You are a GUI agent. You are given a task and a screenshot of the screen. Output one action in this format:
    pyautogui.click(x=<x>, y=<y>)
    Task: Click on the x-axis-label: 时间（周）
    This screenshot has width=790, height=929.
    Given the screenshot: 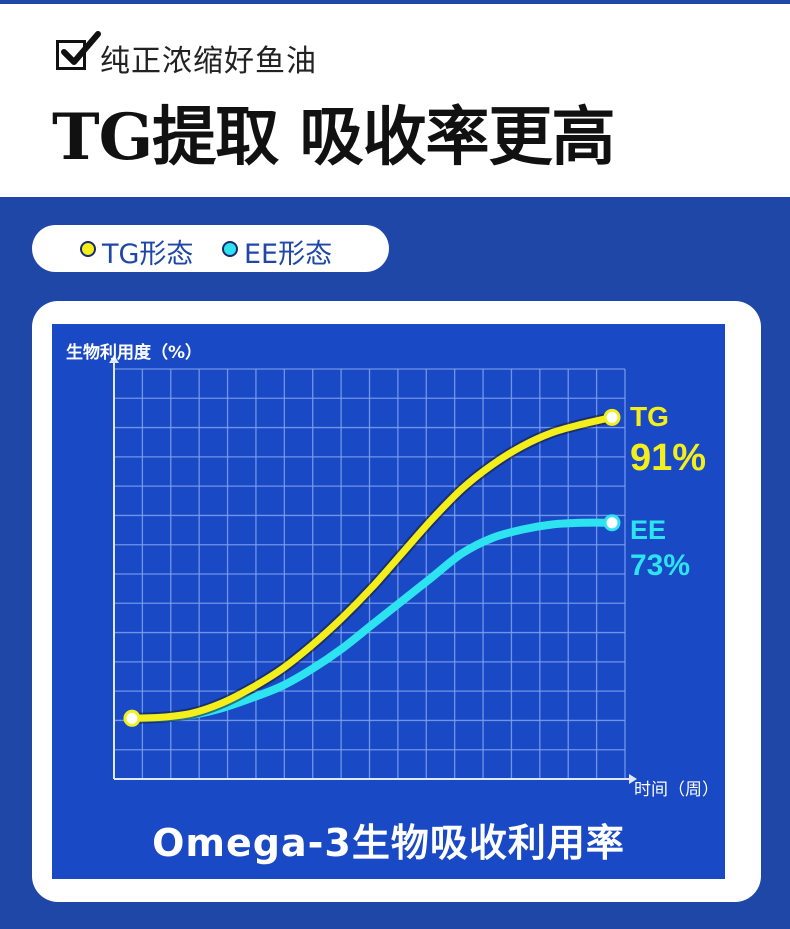 What is the action you would take?
    pyautogui.click(x=676, y=790)
    